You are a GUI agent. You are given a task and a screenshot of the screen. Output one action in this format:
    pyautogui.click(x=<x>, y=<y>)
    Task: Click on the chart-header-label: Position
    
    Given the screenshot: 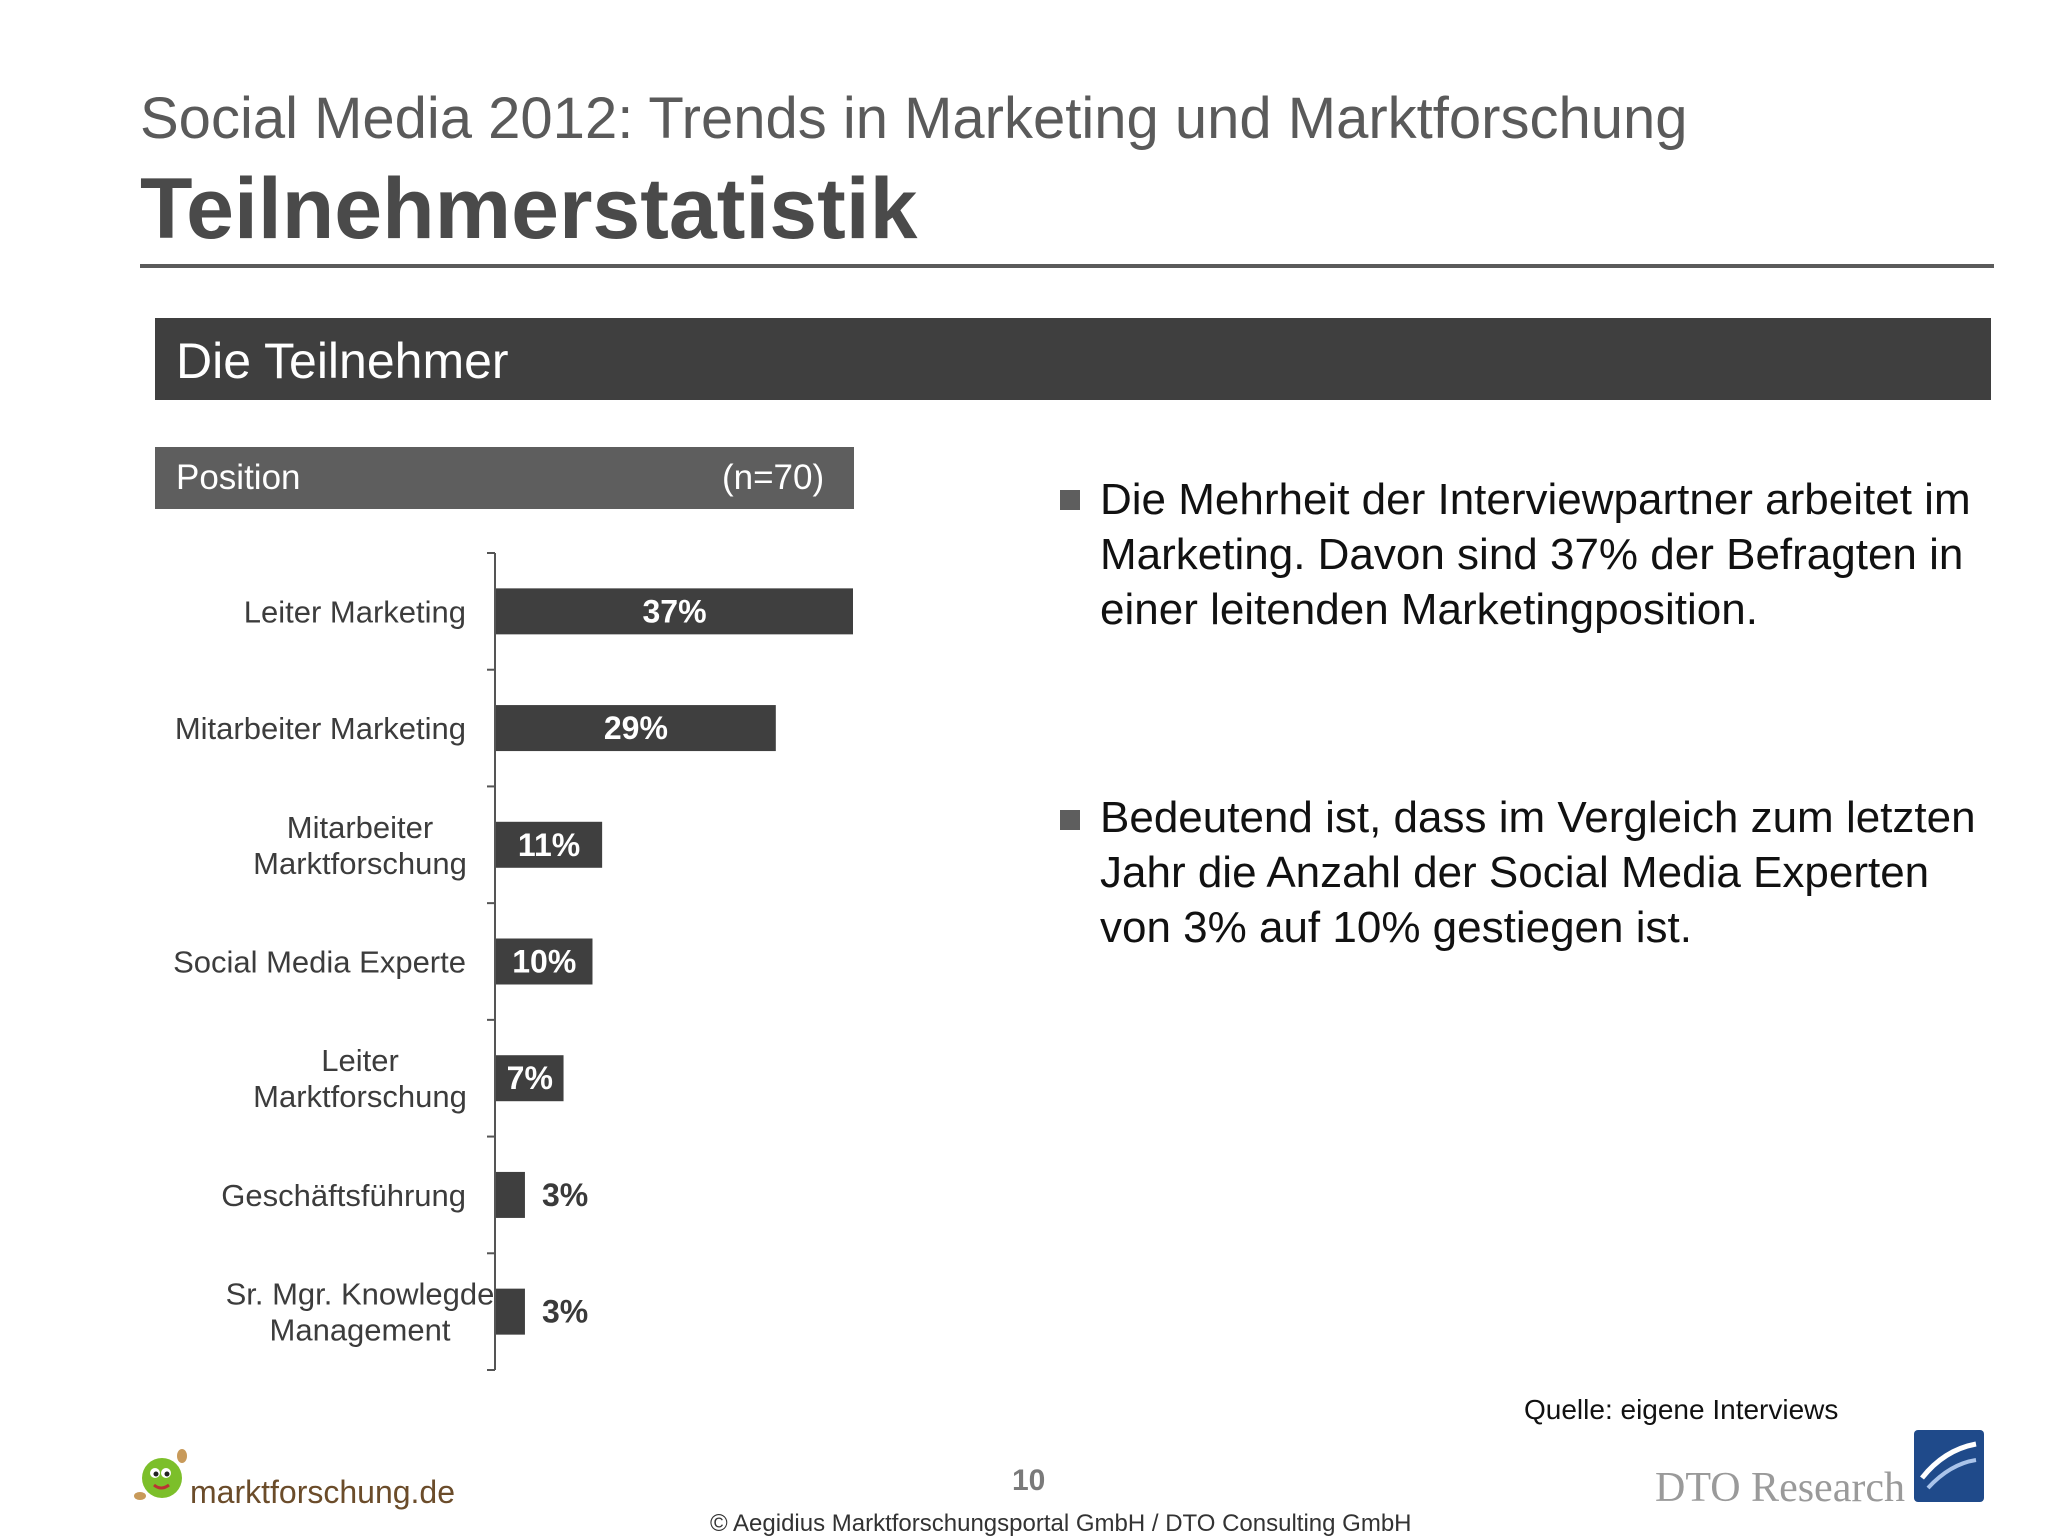 What is the action you would take?
    pyautogui.click(x=238, y=477)
    